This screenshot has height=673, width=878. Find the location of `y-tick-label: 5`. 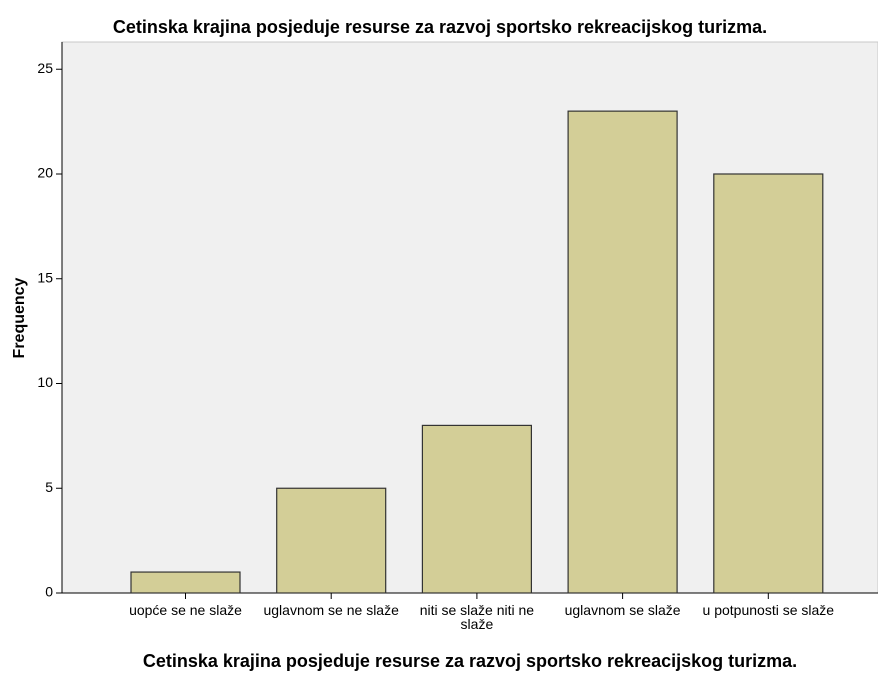

y-tick-label: 5 is located at coordinates (49, 487).